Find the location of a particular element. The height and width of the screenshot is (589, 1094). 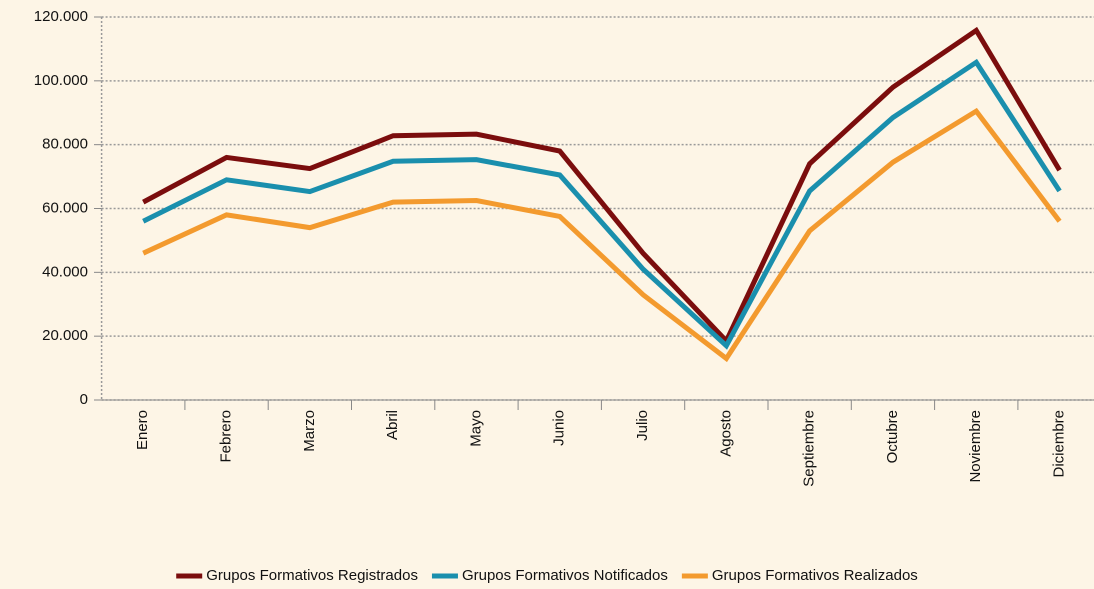

x-tick-label: Diciembre is located at coordinates (1059, 444).